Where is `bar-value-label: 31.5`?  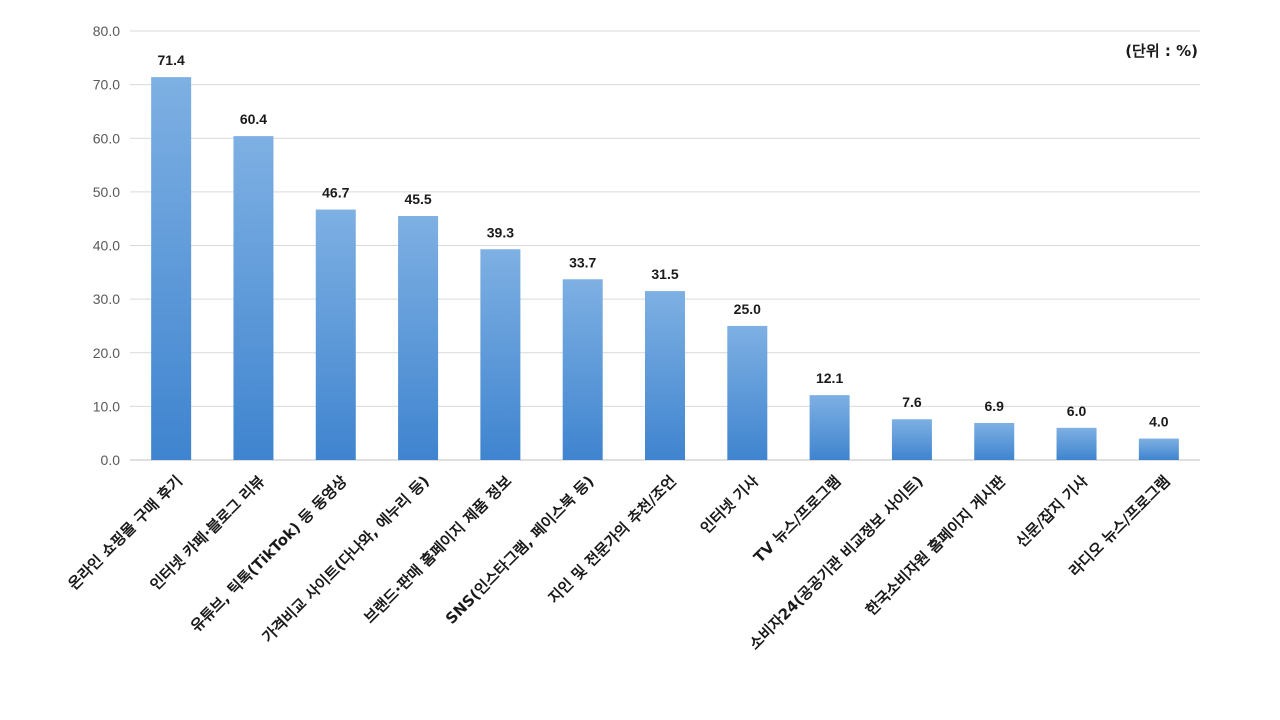
bar-value-label: 31.5 is located at coordinates (664, 274).